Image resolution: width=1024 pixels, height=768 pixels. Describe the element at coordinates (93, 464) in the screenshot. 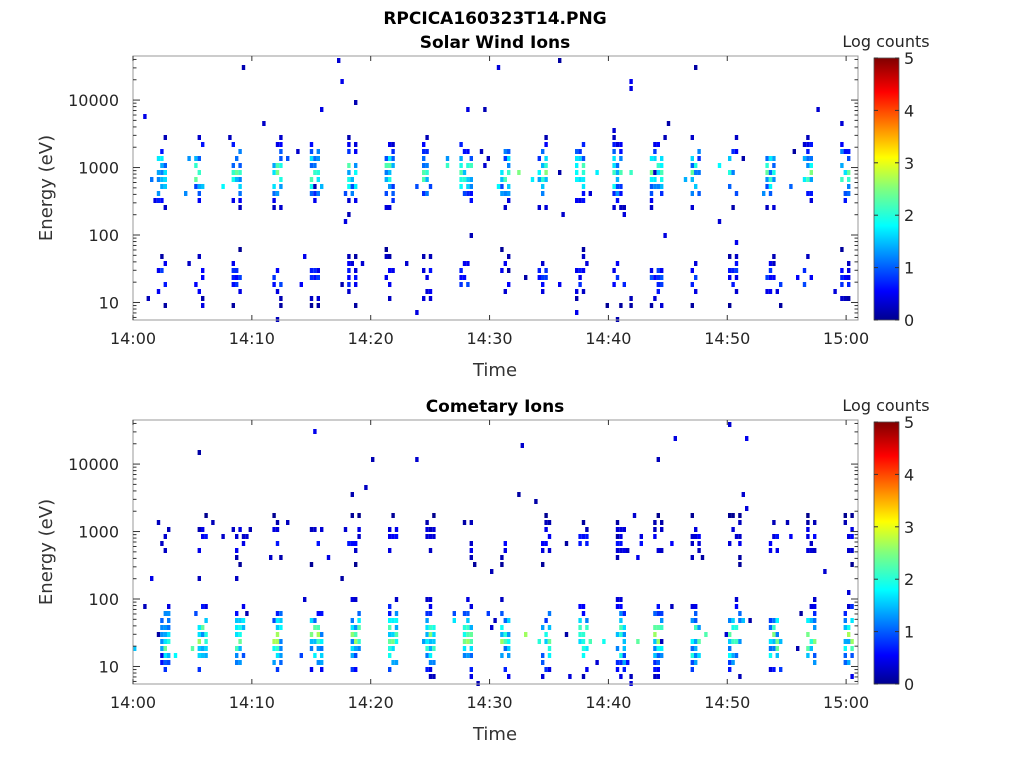

I see `y-tick-label: 10000` at that location.